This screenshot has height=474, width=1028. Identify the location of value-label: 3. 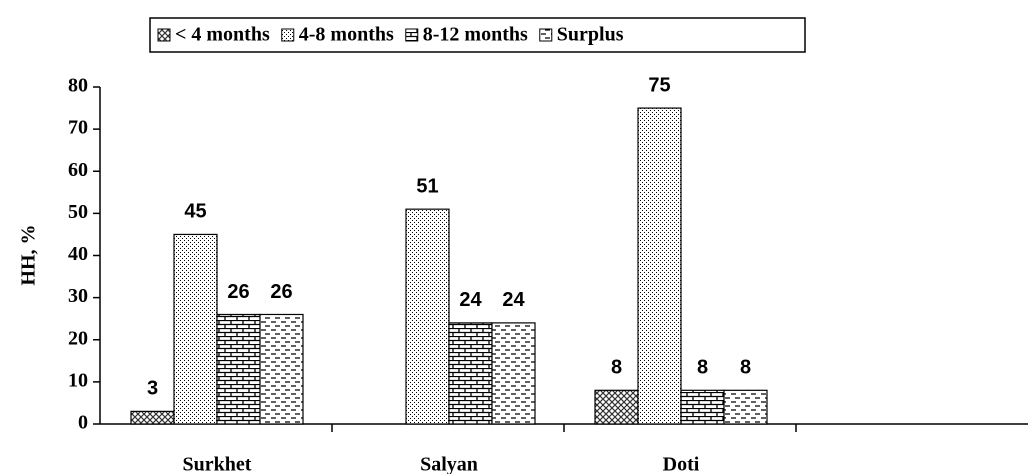
(152, 389).